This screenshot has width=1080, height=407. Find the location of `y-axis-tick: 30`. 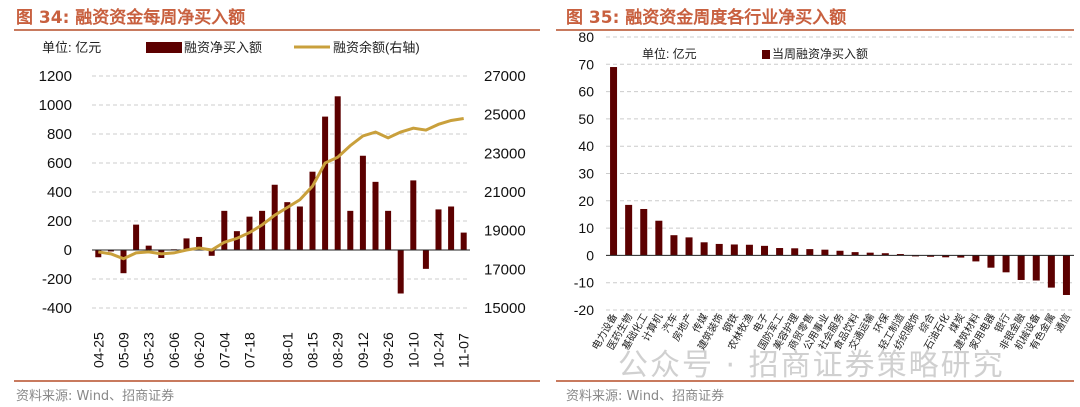

y-axis-tick: 30 is located at coordinates (586, 174).